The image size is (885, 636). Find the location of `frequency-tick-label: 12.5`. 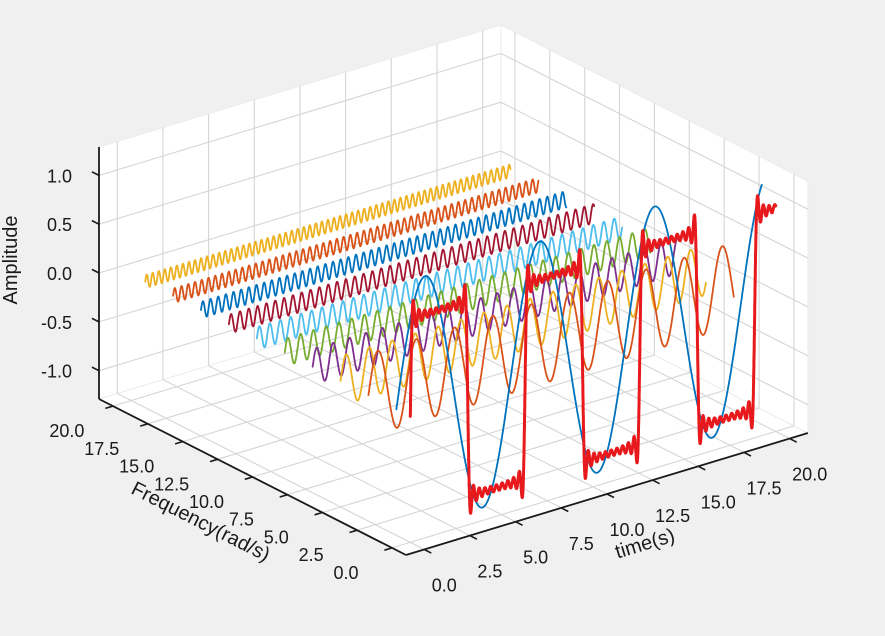

frequency-tick-label: 12.5 is located at coordinates (171, 484).